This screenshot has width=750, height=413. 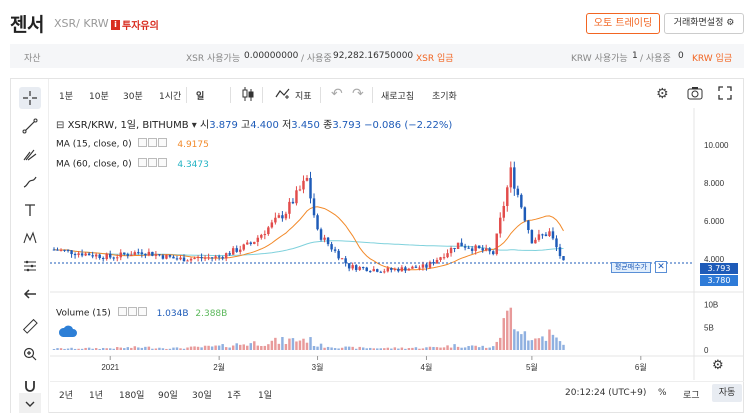 What do you see at coordinates (246, 125) in the screenshot?
I see `high-label: 고` at bounding box center [246, 125].